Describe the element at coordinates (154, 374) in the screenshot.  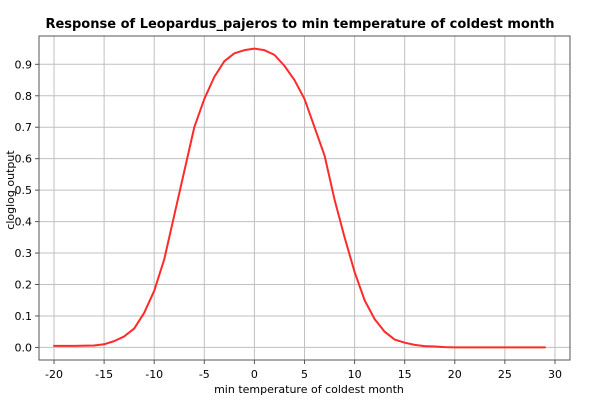
I see `x-tick-label: -10` at that location.